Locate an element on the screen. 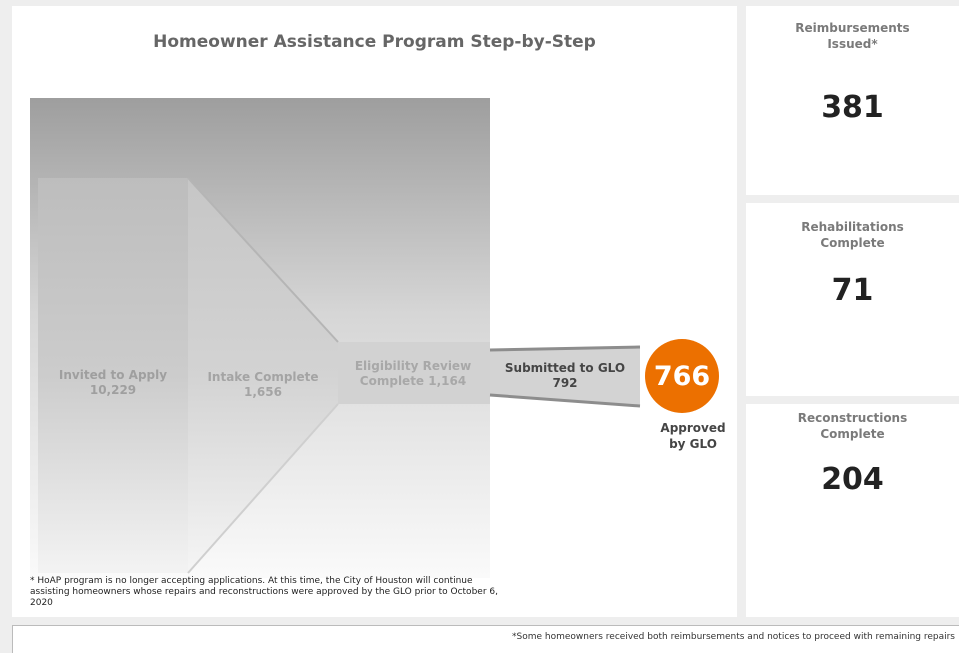 Image resolution: width=959 pixels, height=653 pixels. reimbursements-card: Reimbursements Issued* 381 is located at coordinates (852, 100).